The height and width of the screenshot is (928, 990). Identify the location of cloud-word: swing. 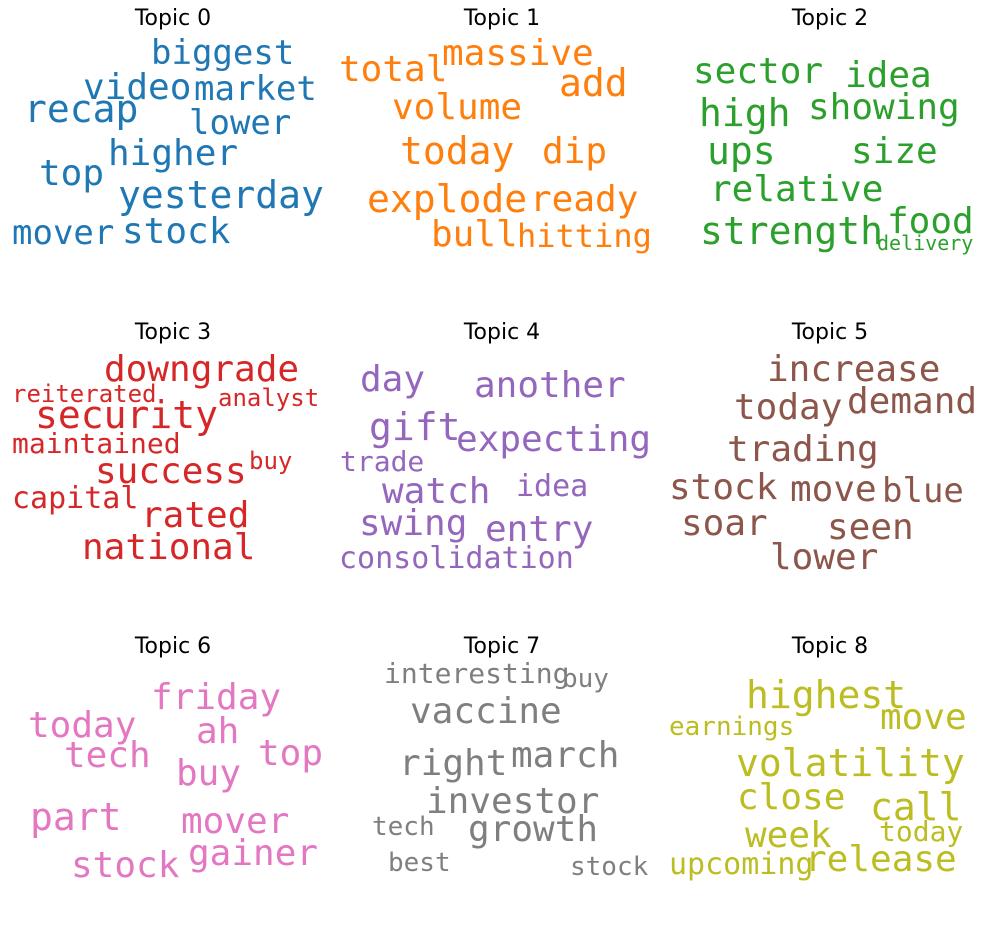
(413, 523).